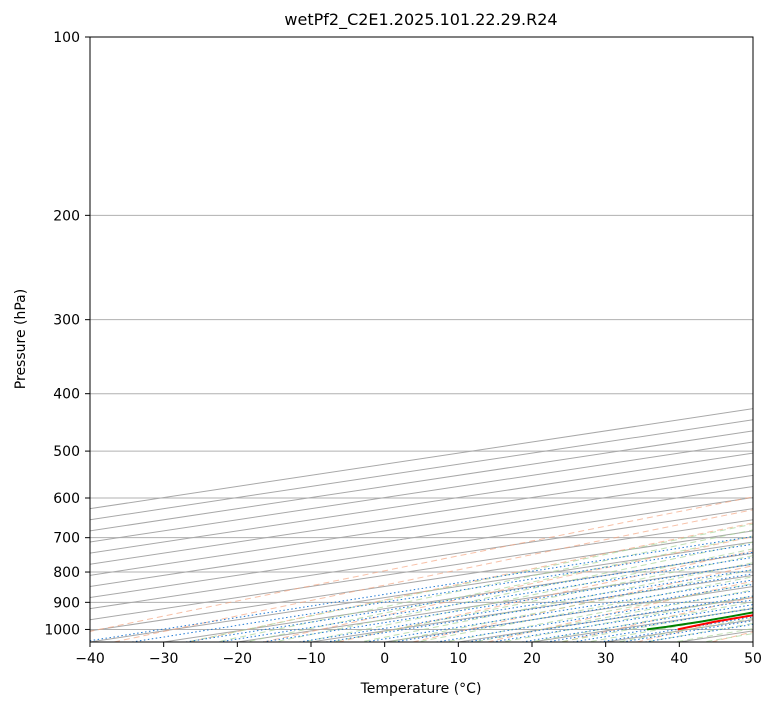 Image resolution: width=775 pixels, height=708 pixels. What do you see at coordinates (90, 659) in the screenshot?
I see `x-tick-label: −40` at bounding box center [90, 659].